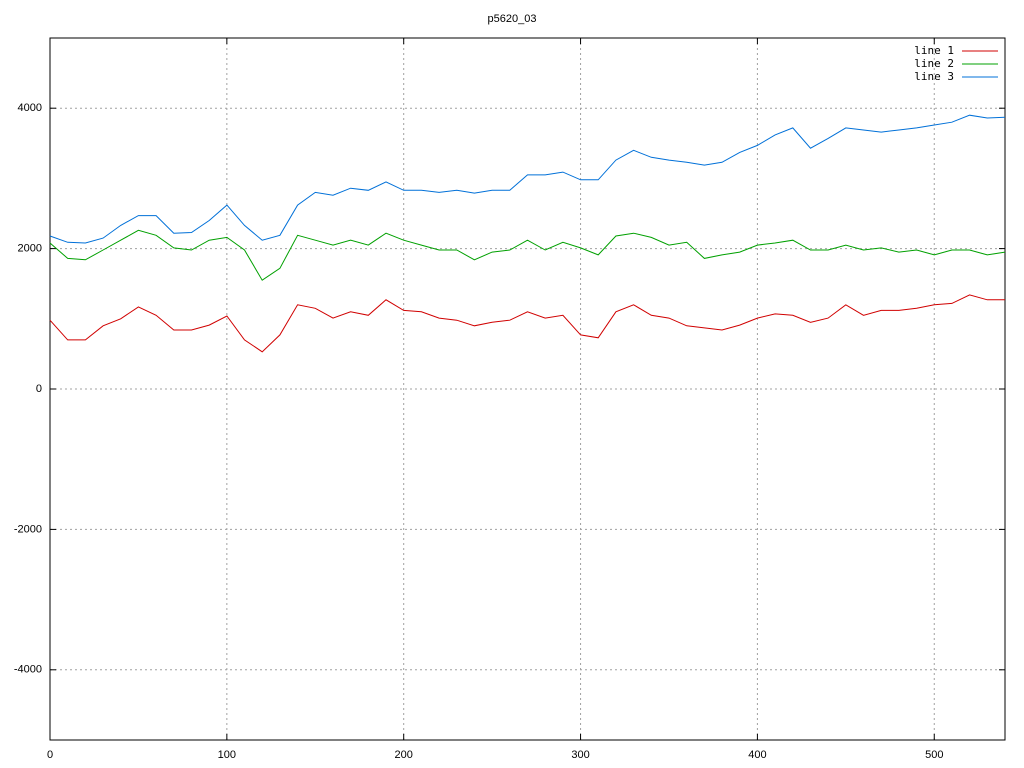  I want to click on y-tick-label: 4000, so click(30, 108).